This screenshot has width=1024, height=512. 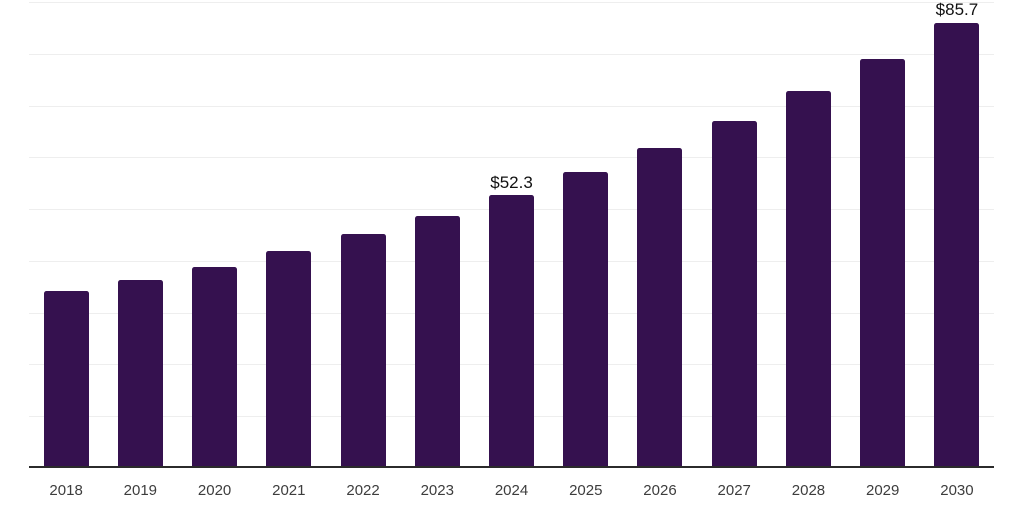 What do you see at coordinates (883, 262) in the screenshot?
I see `bar-2029` at bounding box center [883, 262].